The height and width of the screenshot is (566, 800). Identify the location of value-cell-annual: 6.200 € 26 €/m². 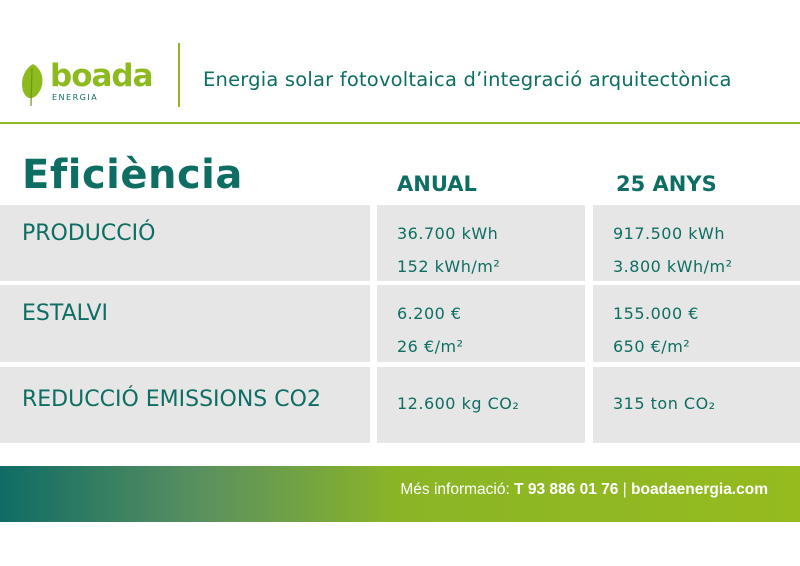
(481, 323).